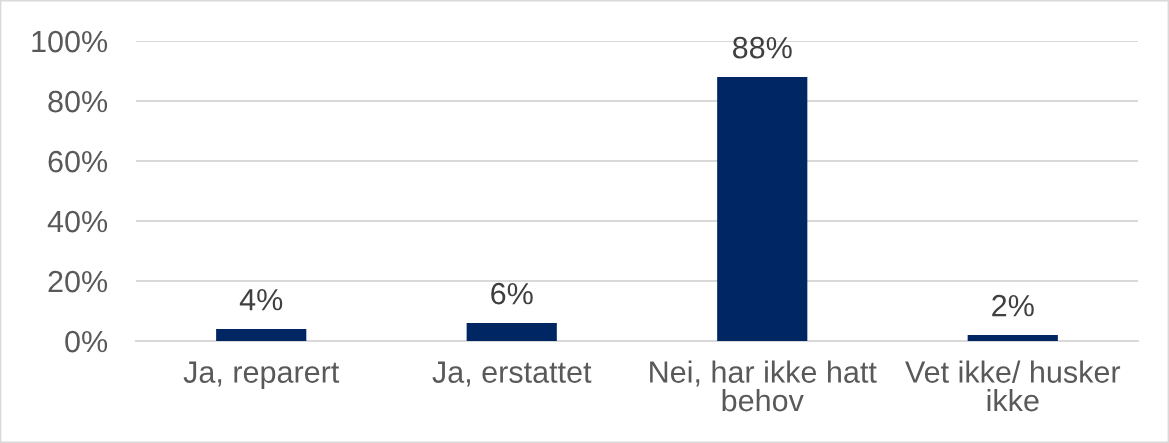 Image resolution: width=1169 pixels, height=443 pixels. I want to click on x-tick-label: Ja, reparert, so click(261, 375).